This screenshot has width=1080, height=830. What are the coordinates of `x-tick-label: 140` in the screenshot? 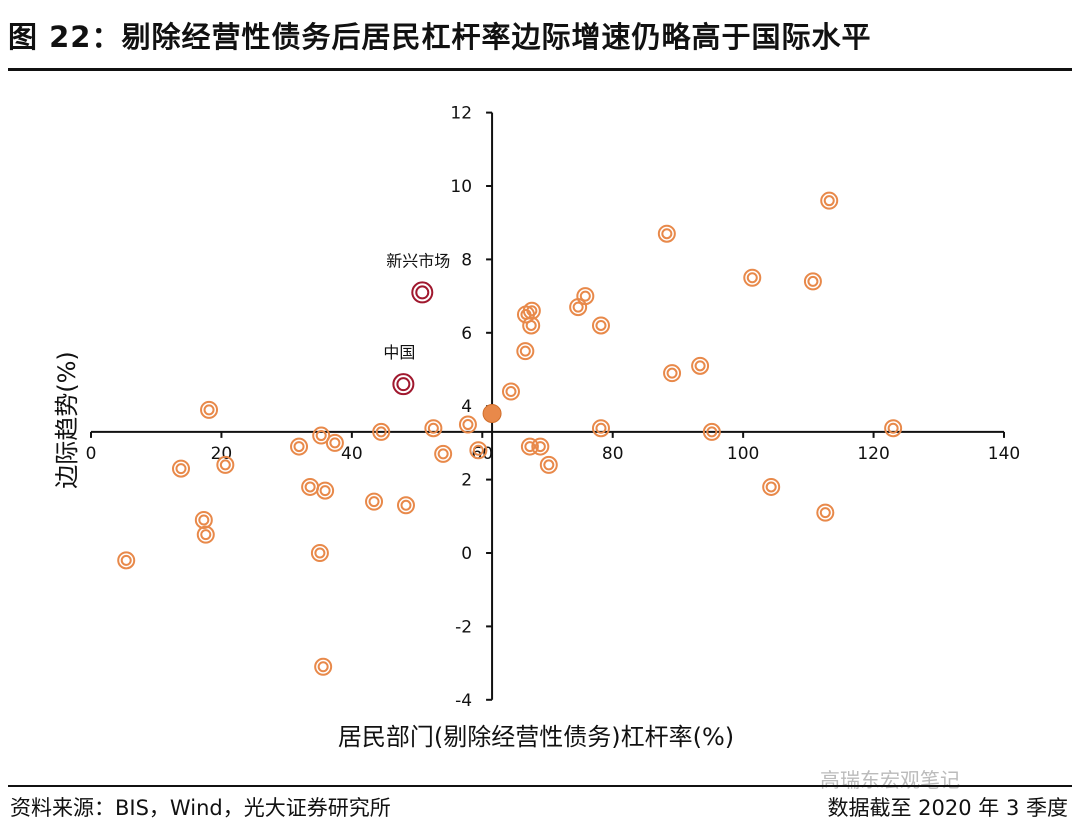 It's located at (1004, 454).